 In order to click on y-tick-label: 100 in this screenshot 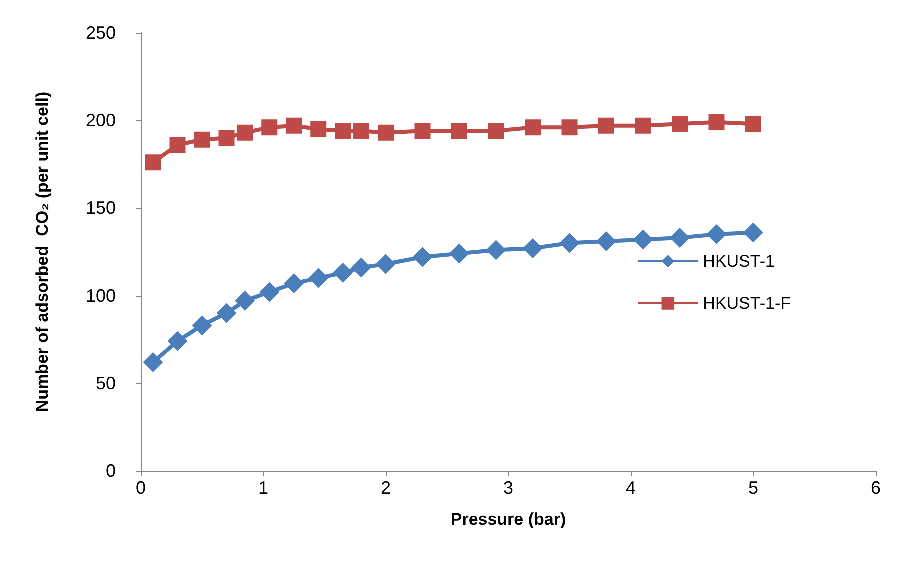, I will do `click(101, 296)`.